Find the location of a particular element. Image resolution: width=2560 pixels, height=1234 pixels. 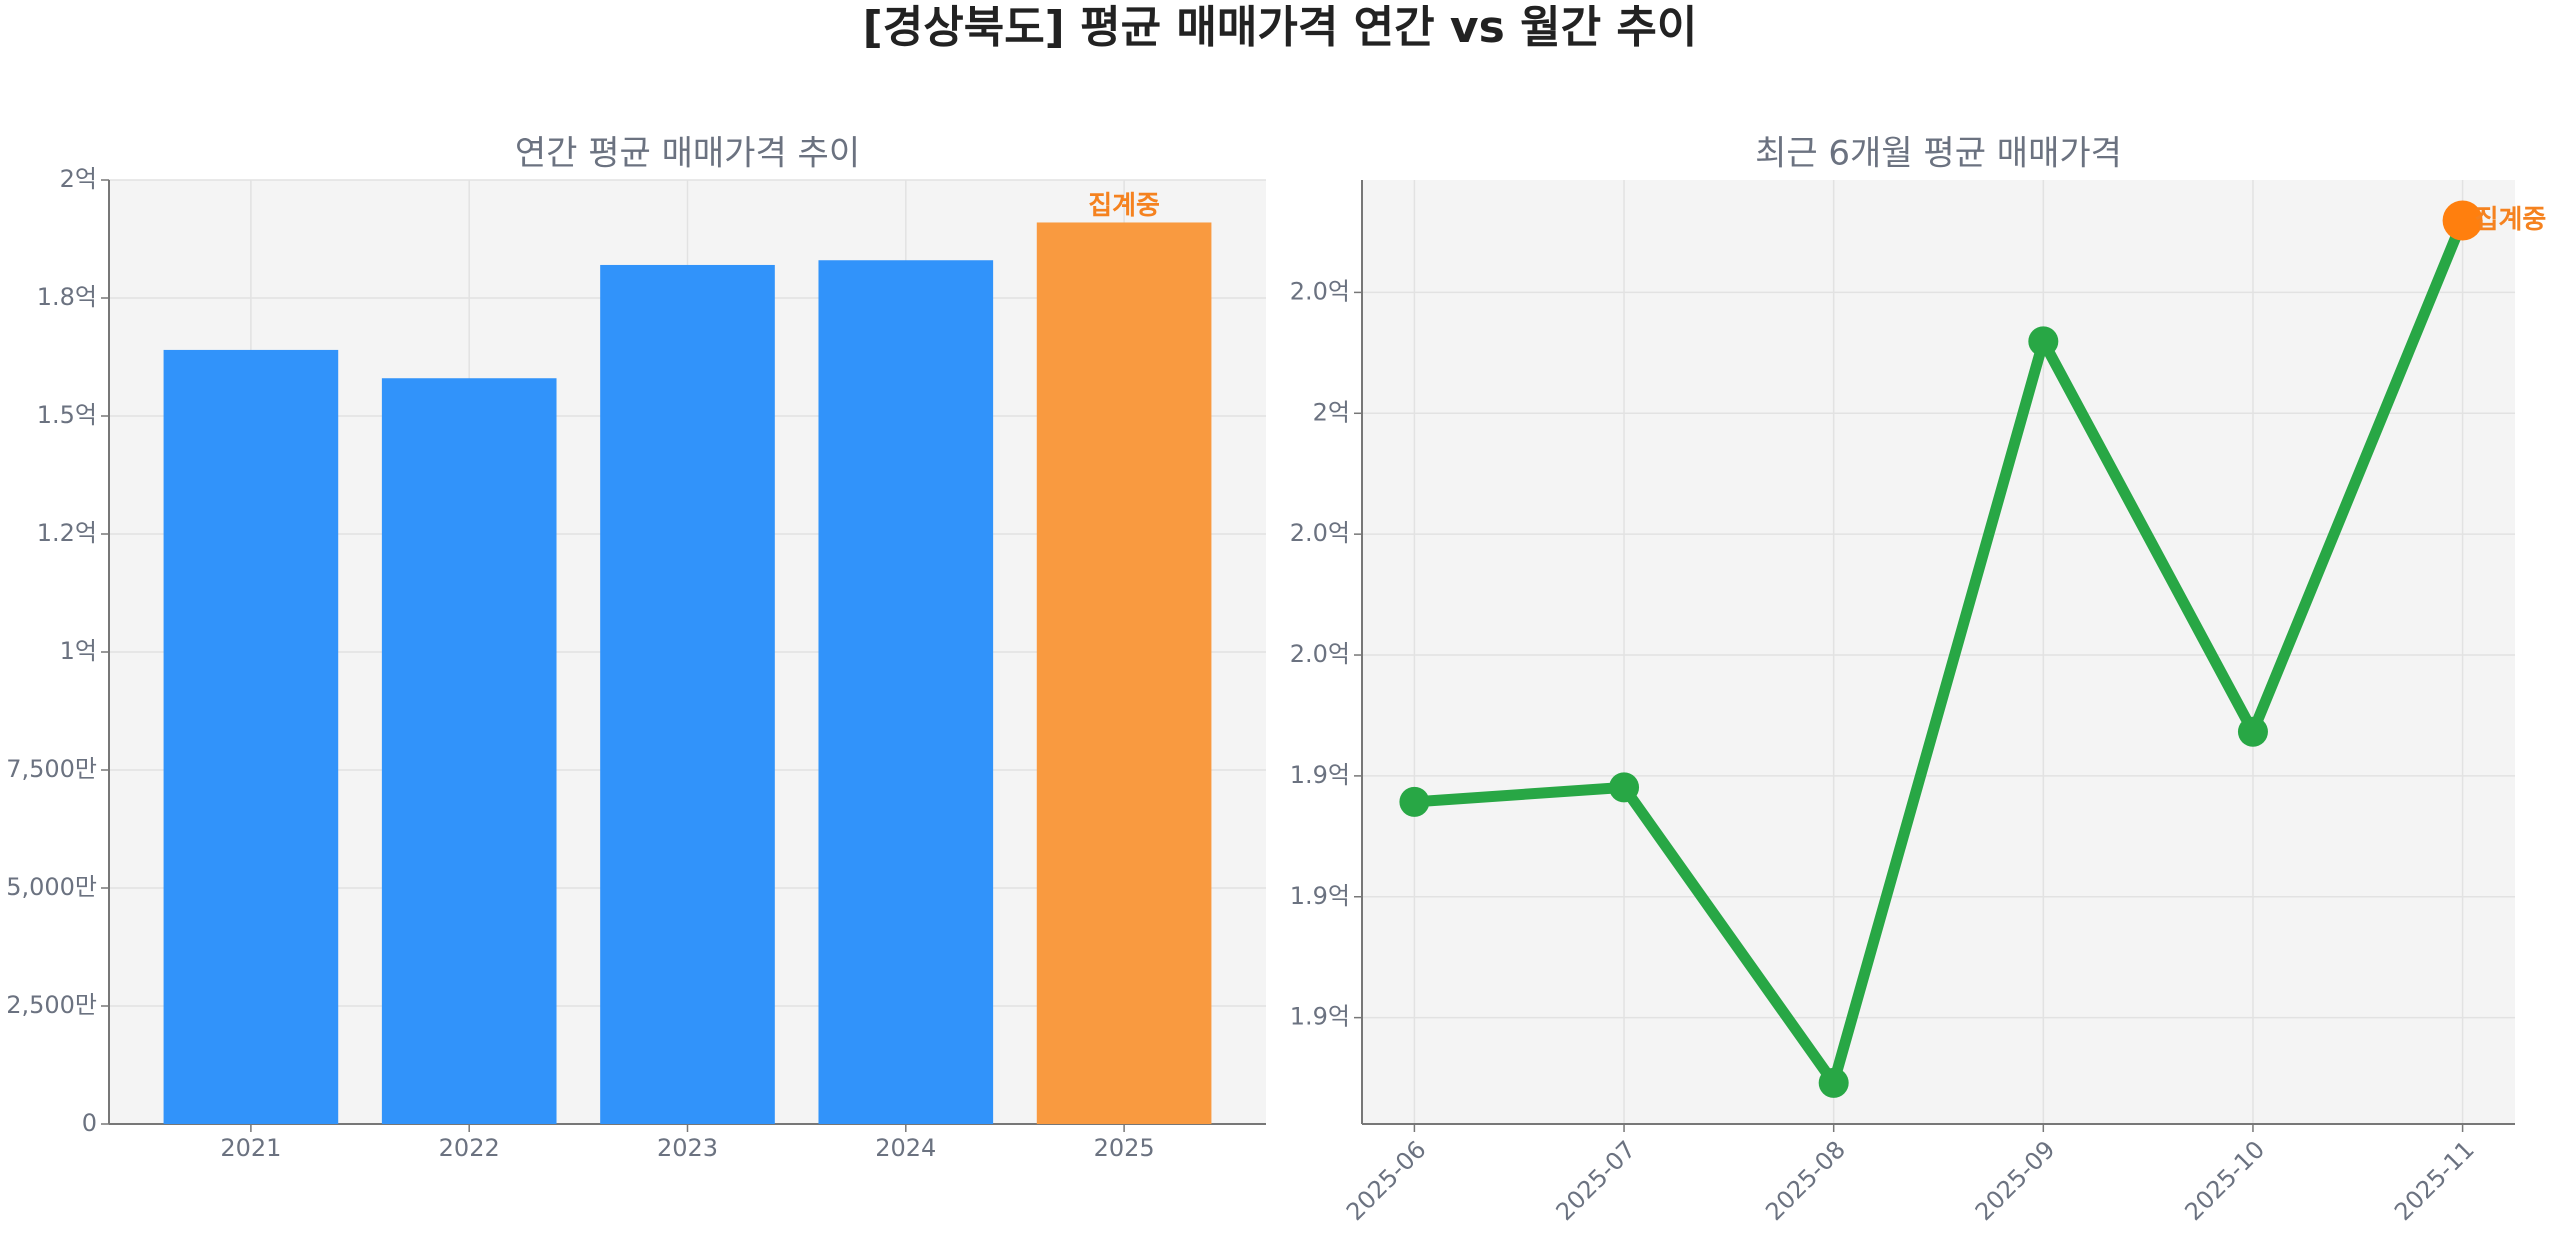

figure-title: [경상북도] 평균 매매가격 연간 vs 월간 추이 is located at coordinates (1280, 27).